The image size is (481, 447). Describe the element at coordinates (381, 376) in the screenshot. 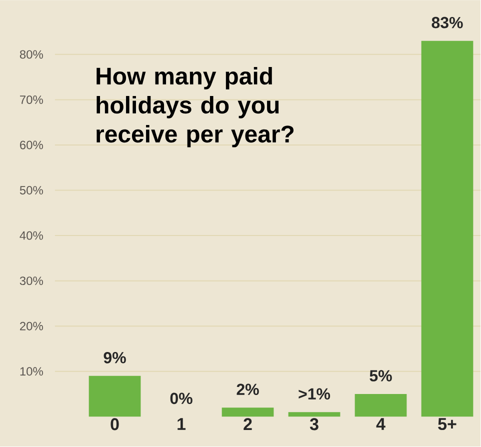

I see `data-label: 5%` at that location.